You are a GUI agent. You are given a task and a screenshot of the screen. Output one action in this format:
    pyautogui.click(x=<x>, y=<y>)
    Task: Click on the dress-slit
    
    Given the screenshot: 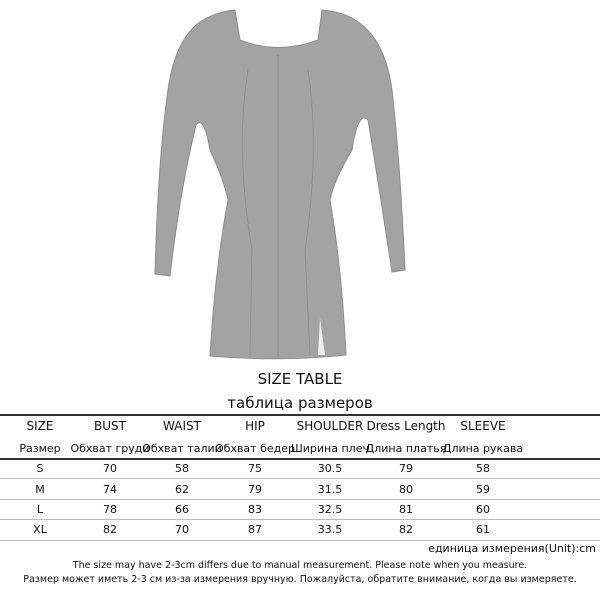 What is the action you would take?
    pyautogui.click(x=321, y=336)
    